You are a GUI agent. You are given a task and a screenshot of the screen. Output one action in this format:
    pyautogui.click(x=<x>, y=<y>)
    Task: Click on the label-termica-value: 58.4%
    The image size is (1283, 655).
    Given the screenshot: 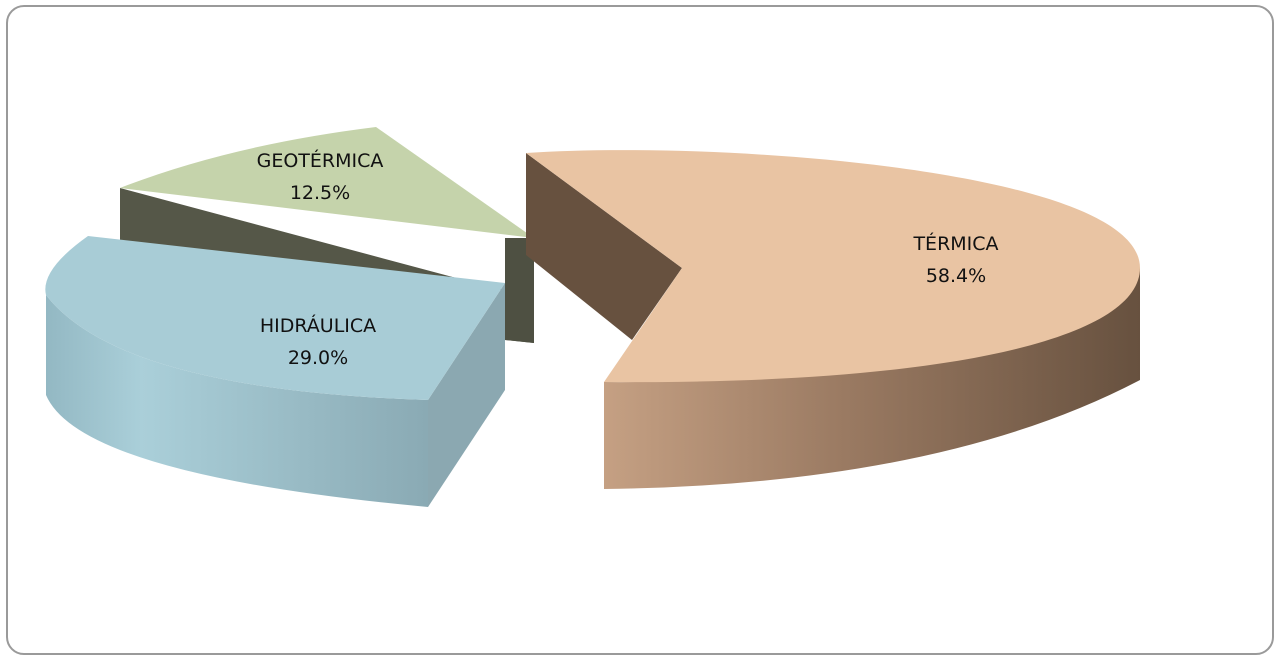 What is the action you would take?
    pyautogui.click(x=956, y=276)
    